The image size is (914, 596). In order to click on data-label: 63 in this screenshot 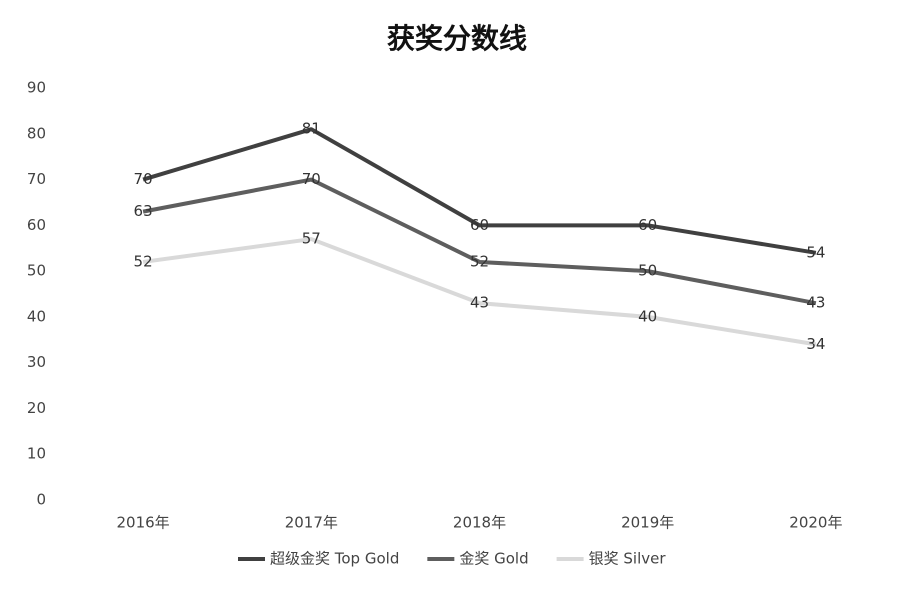, I will do `click(143, 211)`.